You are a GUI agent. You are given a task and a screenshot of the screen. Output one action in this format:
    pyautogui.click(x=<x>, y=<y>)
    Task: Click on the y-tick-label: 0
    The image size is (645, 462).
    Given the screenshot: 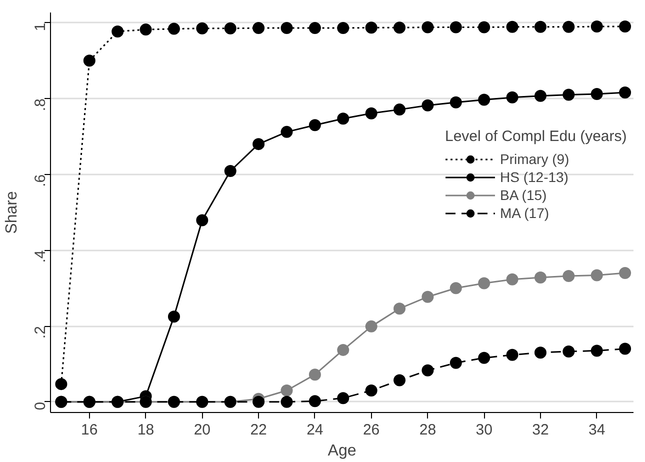 What is the action you would take?
    pyautogui.click(x=40, y=406)
    